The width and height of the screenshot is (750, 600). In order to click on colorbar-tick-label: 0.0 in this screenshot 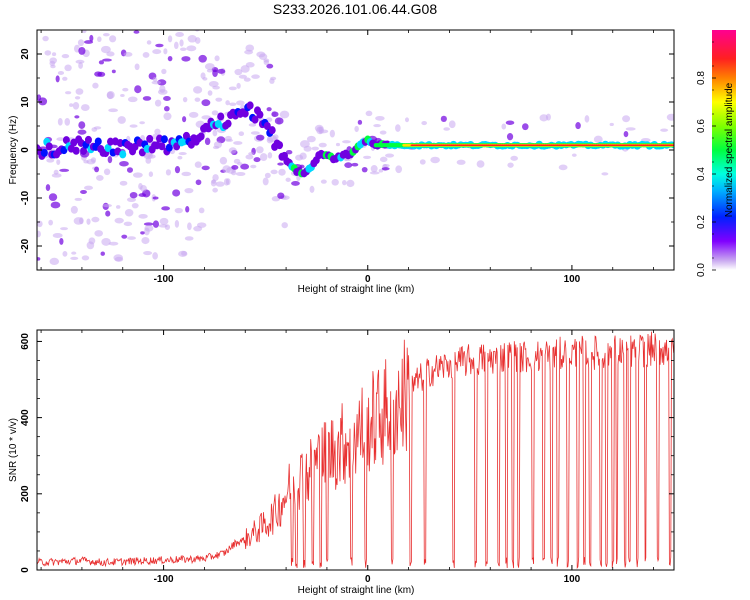, I will do `click(701, 270)`.